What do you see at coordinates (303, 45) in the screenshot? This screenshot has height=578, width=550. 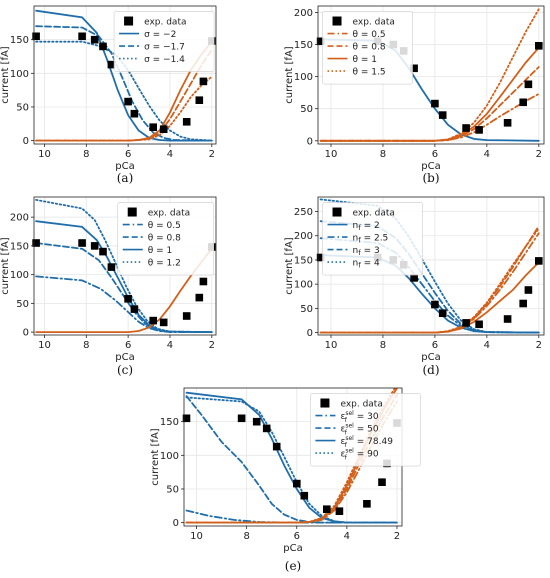 I see `y-tick-label: 150` at bounding box center [303, 45].